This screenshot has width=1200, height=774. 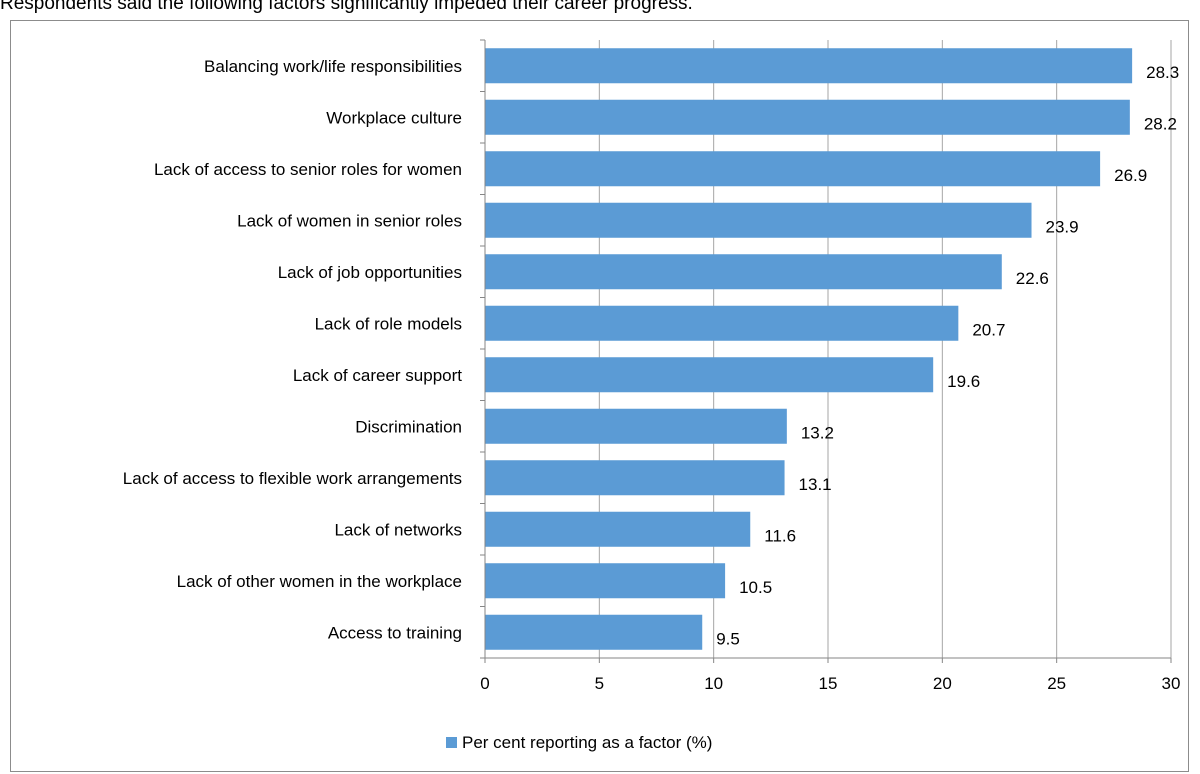 What do you see at coordinates (815, 484) in the screenshot?
I see `data-label: 13.1` at bounding box center [815, 484].